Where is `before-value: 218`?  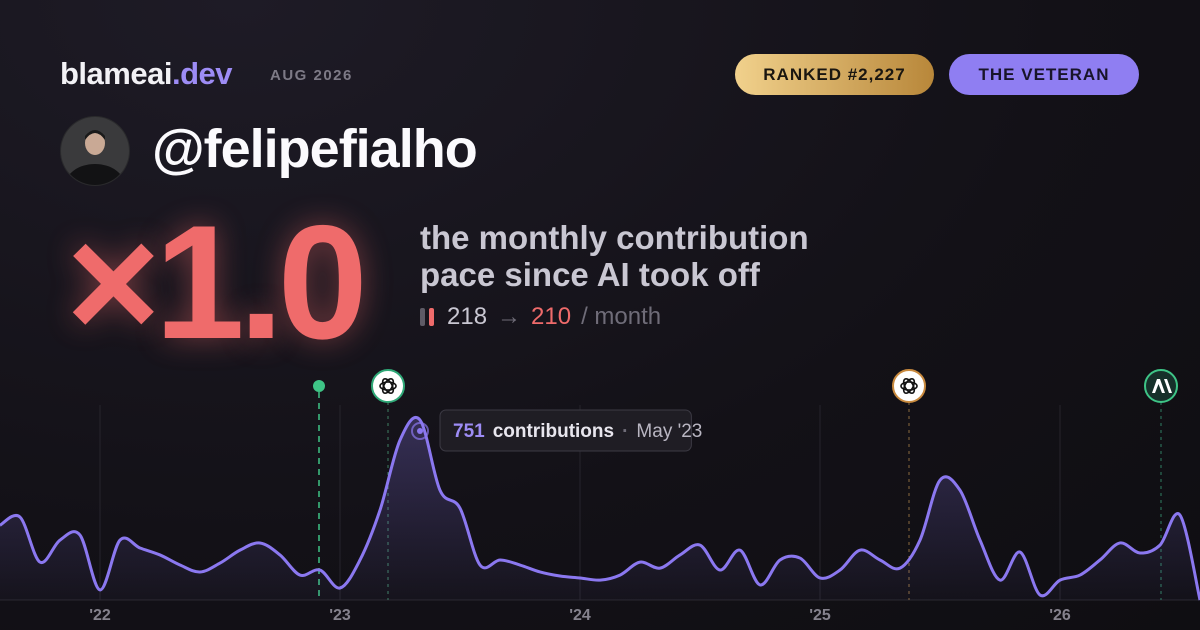
before-value: 218 is located at coordinates (467, 316).